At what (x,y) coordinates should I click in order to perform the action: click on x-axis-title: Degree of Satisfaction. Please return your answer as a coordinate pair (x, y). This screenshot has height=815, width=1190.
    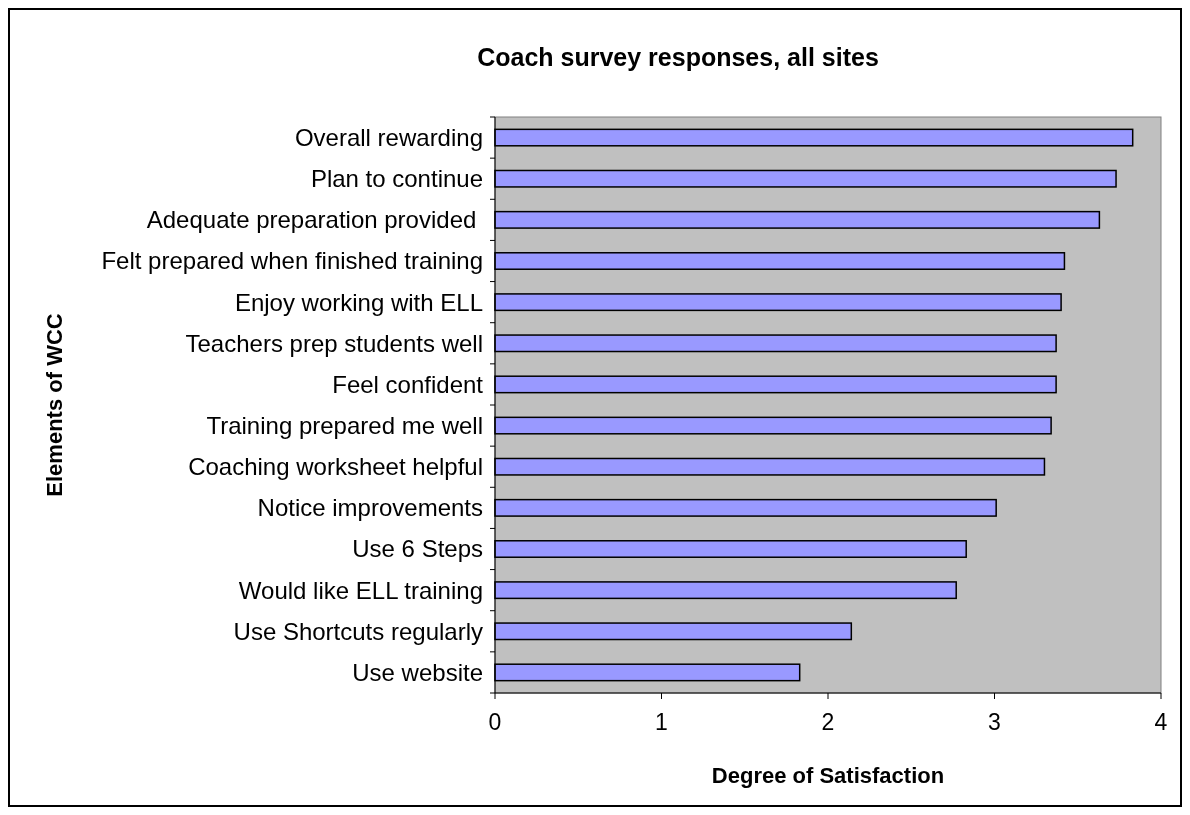
    Looking at the image, I should click on (828, 775).